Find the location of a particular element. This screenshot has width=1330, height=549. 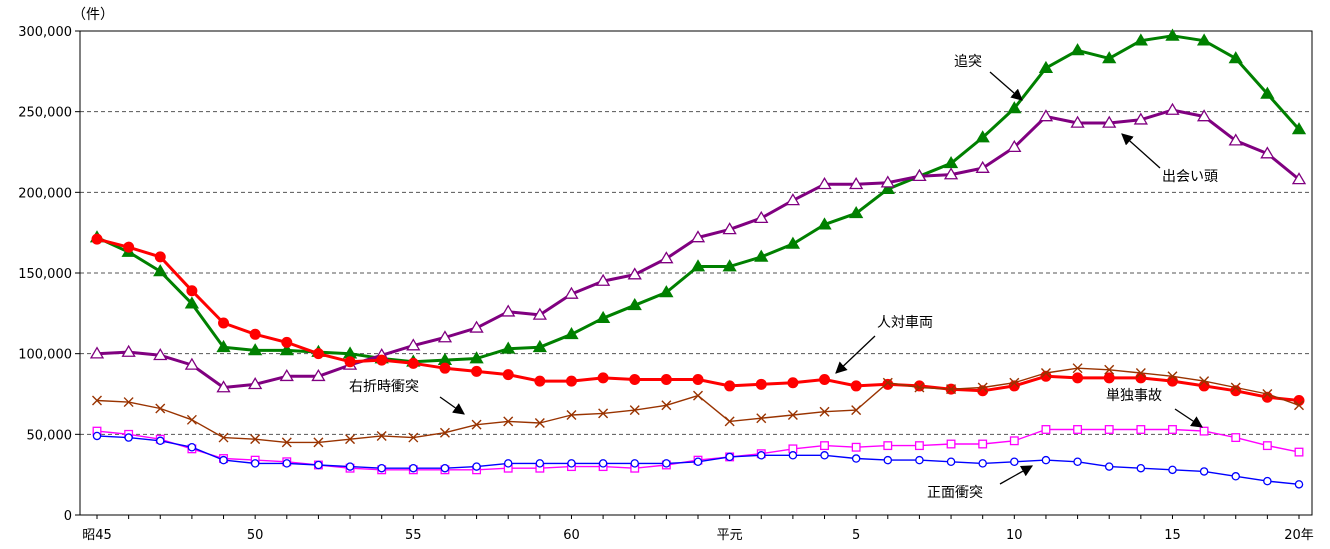

annotation-usetsuji: 右折時衝突 is located at coordinates (384, 387).